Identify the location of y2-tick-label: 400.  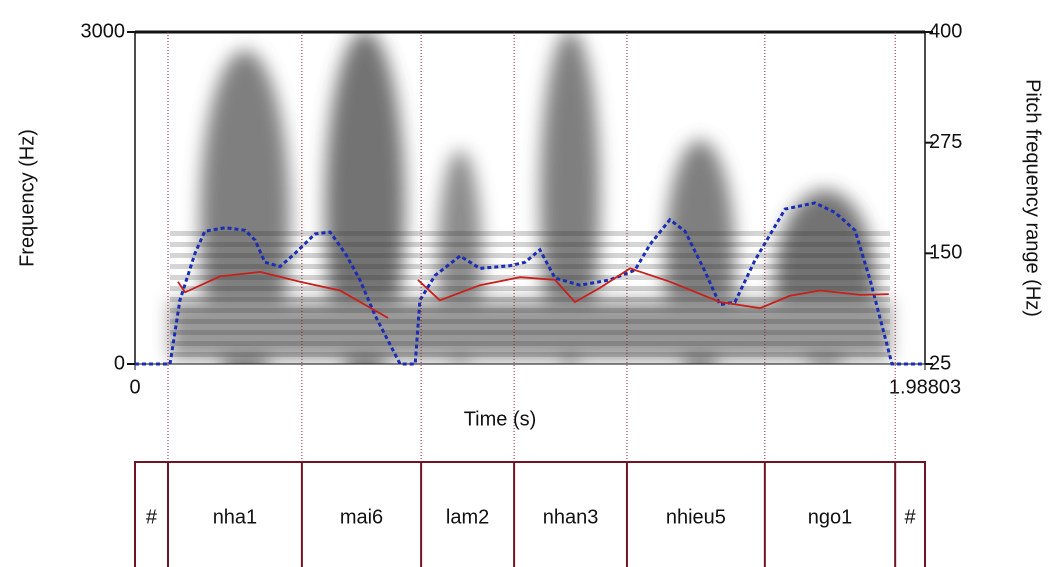
(945, 31).